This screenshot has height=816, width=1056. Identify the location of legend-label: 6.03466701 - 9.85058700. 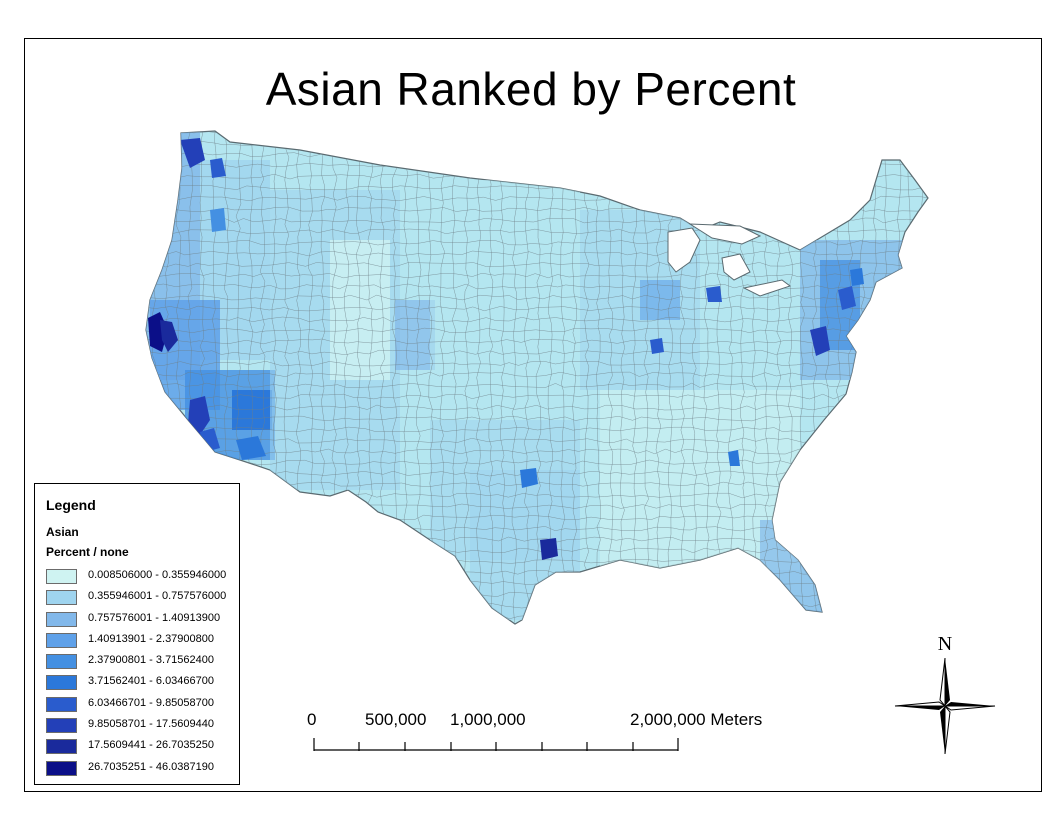
(151, 702).